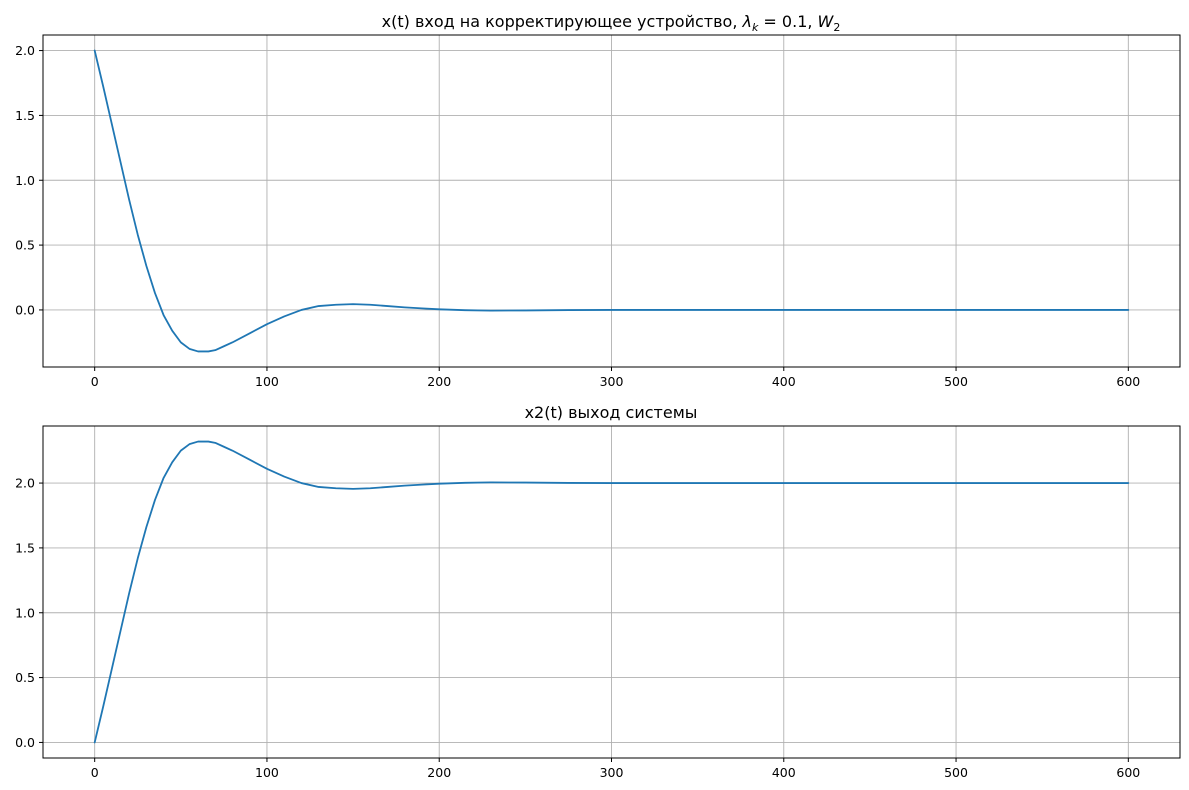 Image resolution: width=1189 pixels, height=790 pixels. Describe the element at coordinates (25, 677) in the screenshot. I see `bottom-ytick-label: 0.5` at that location.